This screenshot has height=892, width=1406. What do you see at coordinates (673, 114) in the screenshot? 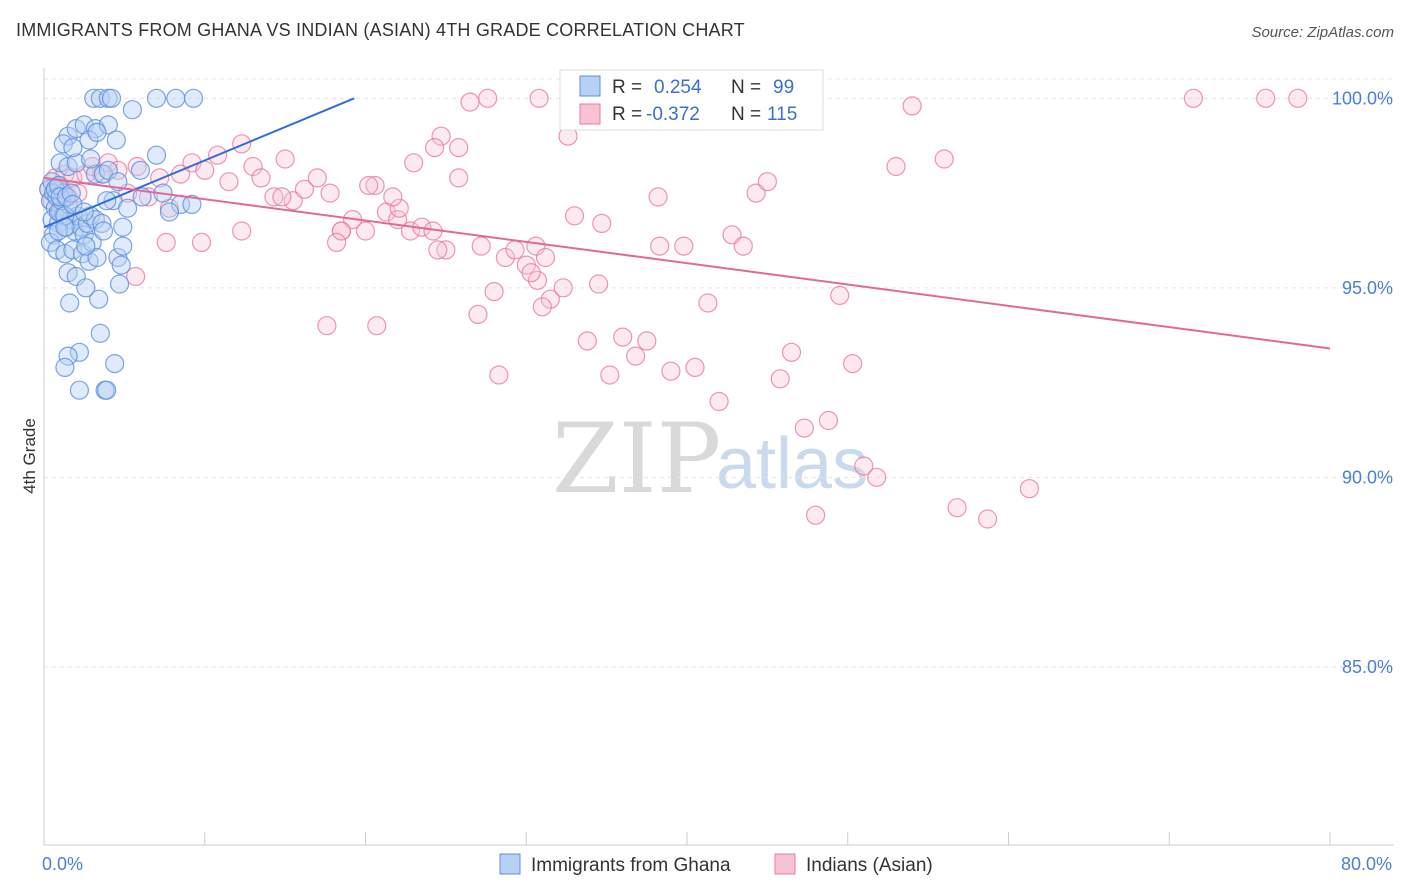
I see `legend-r-value-indians: -0.372` at bounding box center [673, 114].